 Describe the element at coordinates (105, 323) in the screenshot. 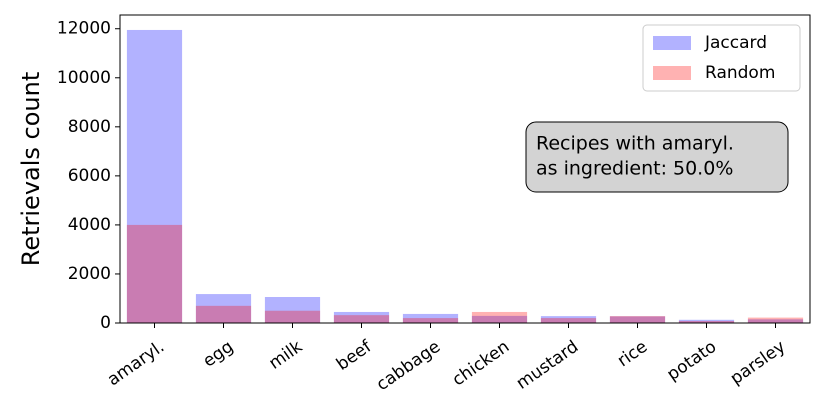

I see `y-tick-label: 0` at that location.